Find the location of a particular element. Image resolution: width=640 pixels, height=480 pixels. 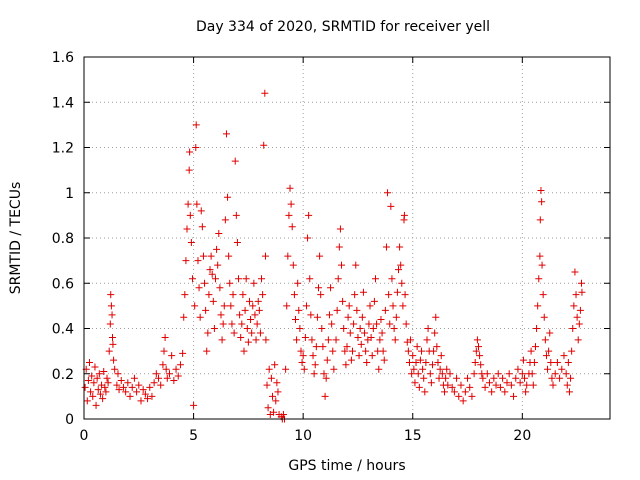

x-tick-label: 20 is located at coordinates (522, 436).